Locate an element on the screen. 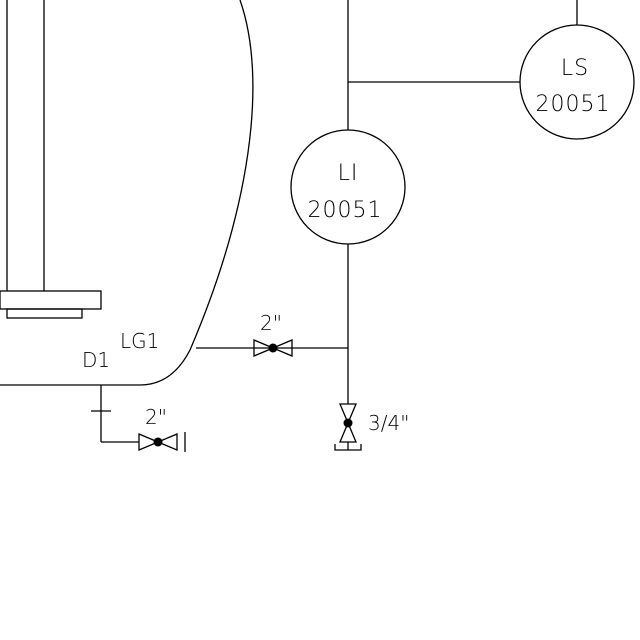 The image size is (640, 640). drain-gate-valve is located at coordinates (162, 442).